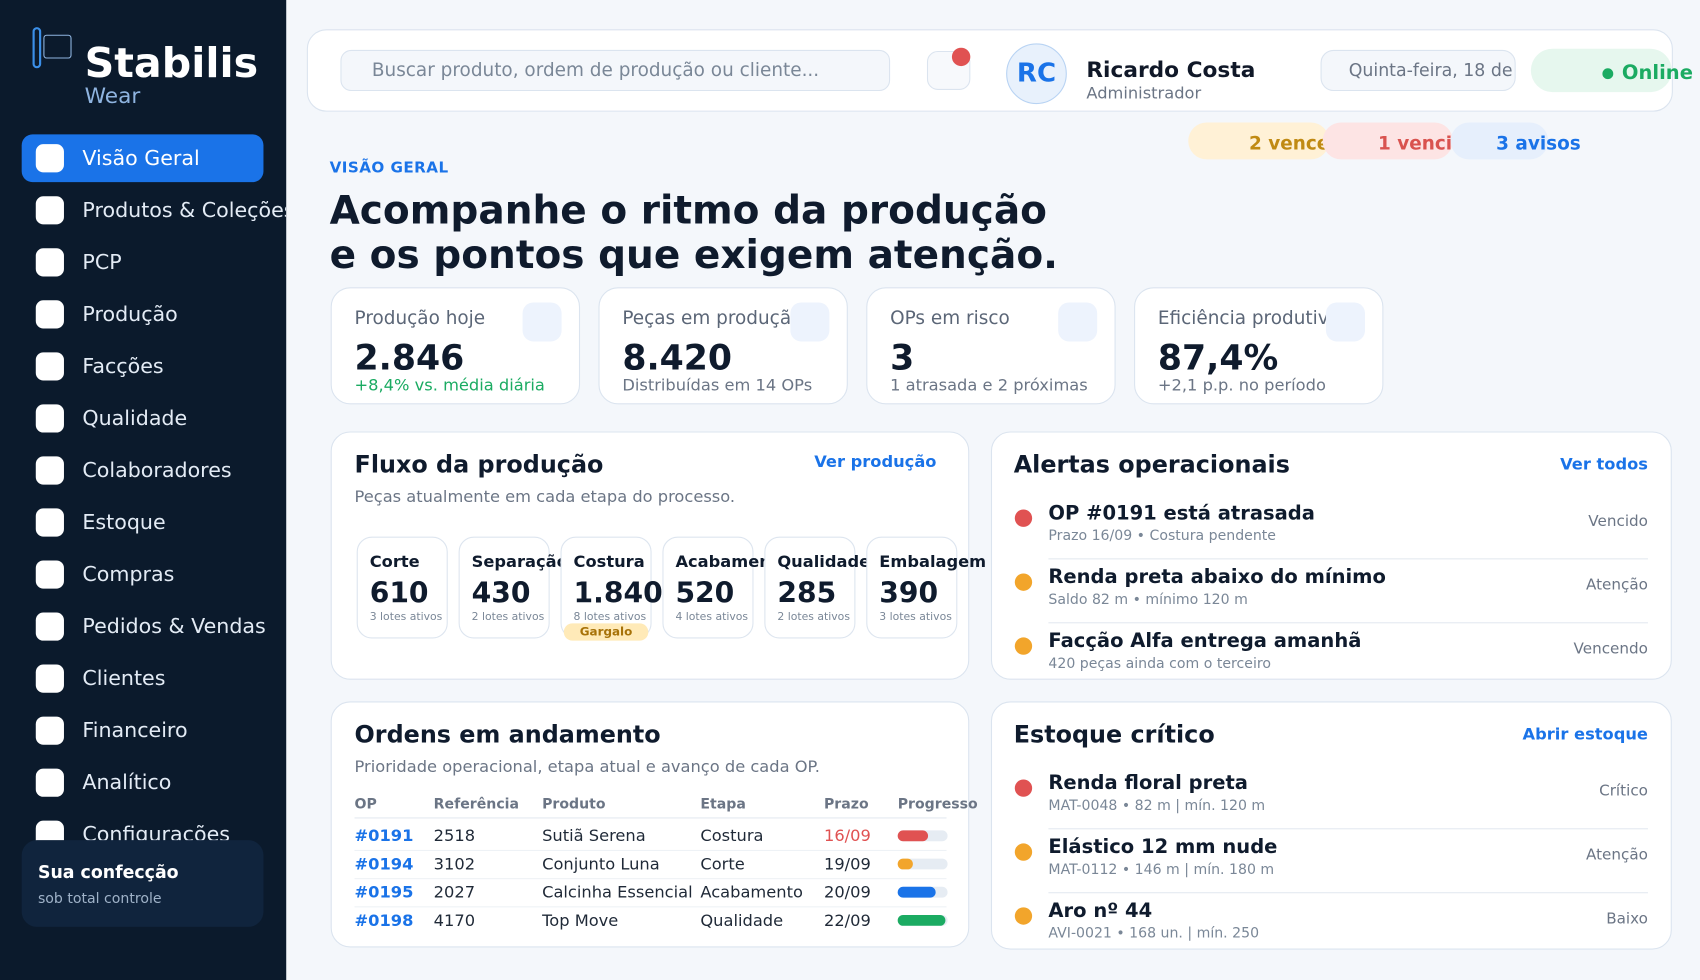  What do you see at coordinates (594, 836) in the screenshot?
I see `table-cell: Sutiã Serena` at bounding box center [594, 836].